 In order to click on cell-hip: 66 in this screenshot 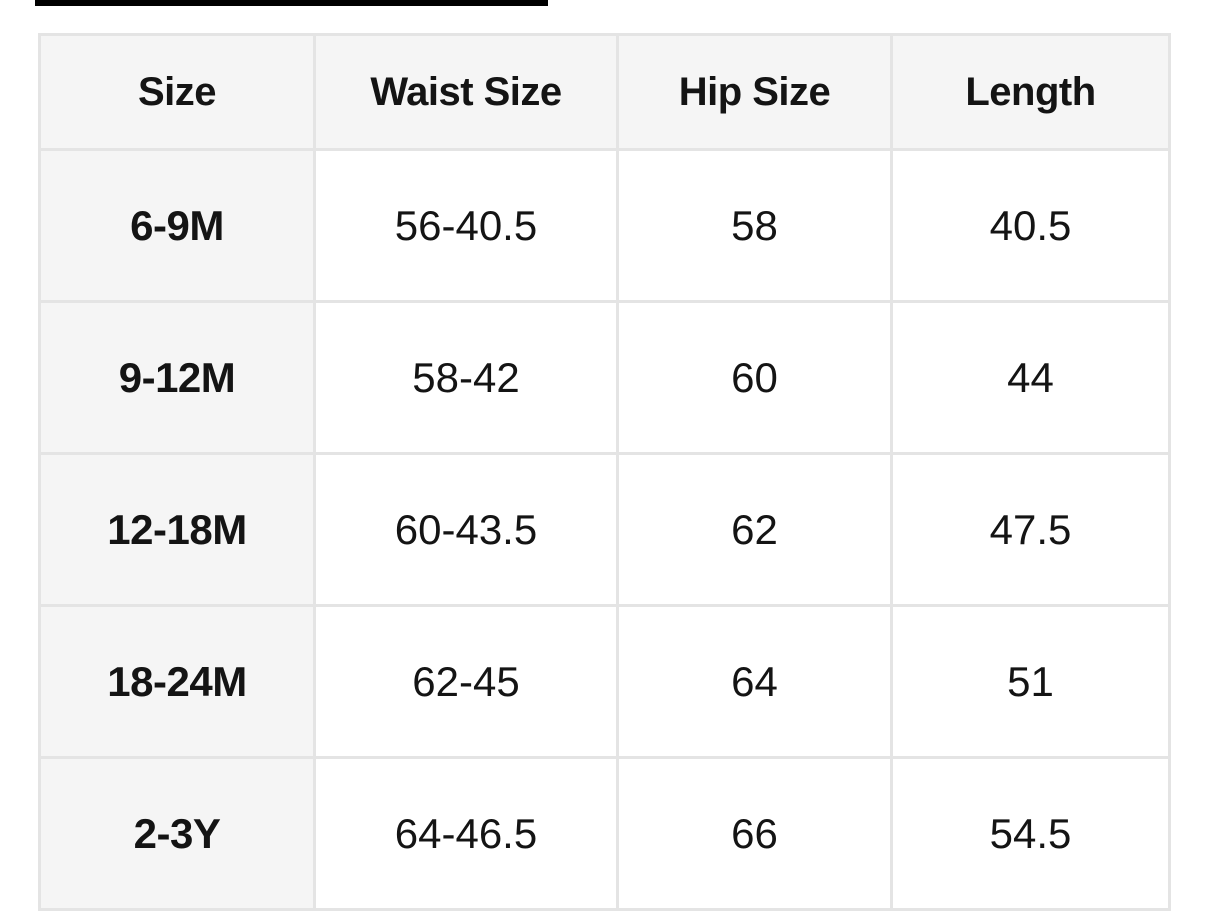, I will do `click(754, 833)`.